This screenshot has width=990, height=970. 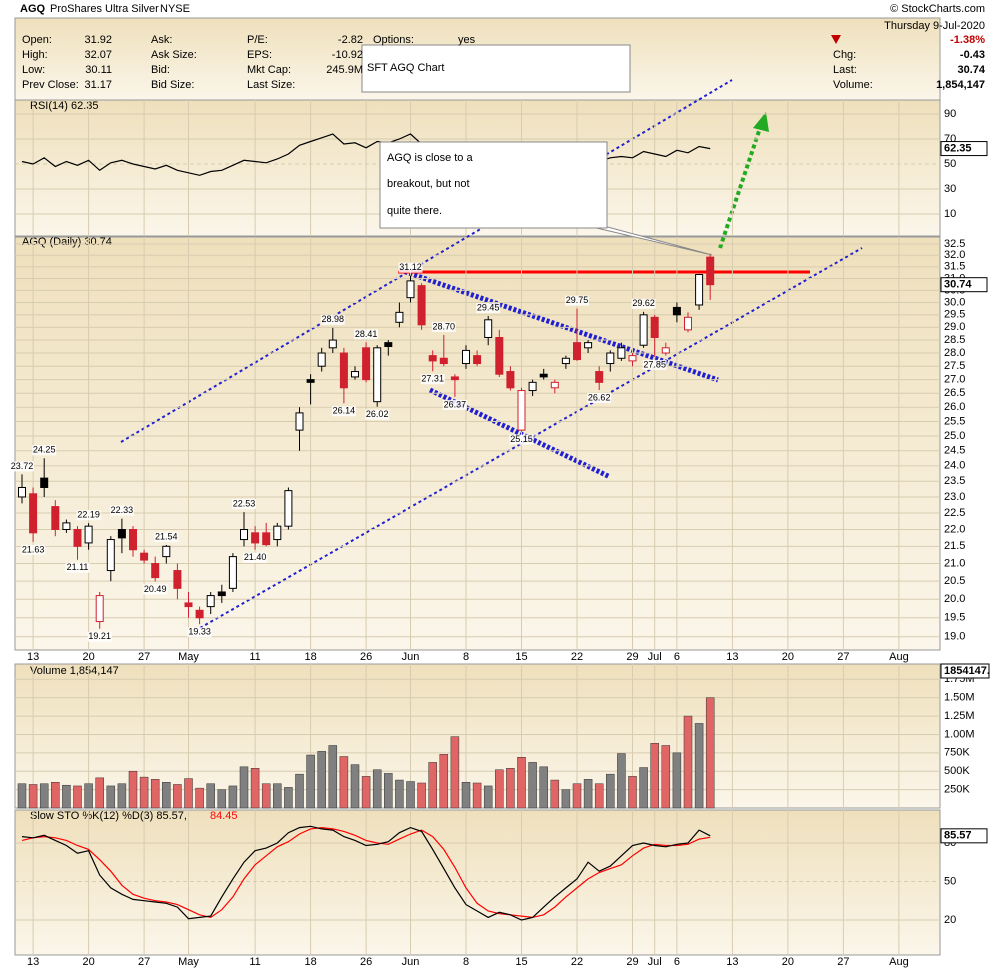 I want to click on high-label: 28.98, so click(x=333, y=319).